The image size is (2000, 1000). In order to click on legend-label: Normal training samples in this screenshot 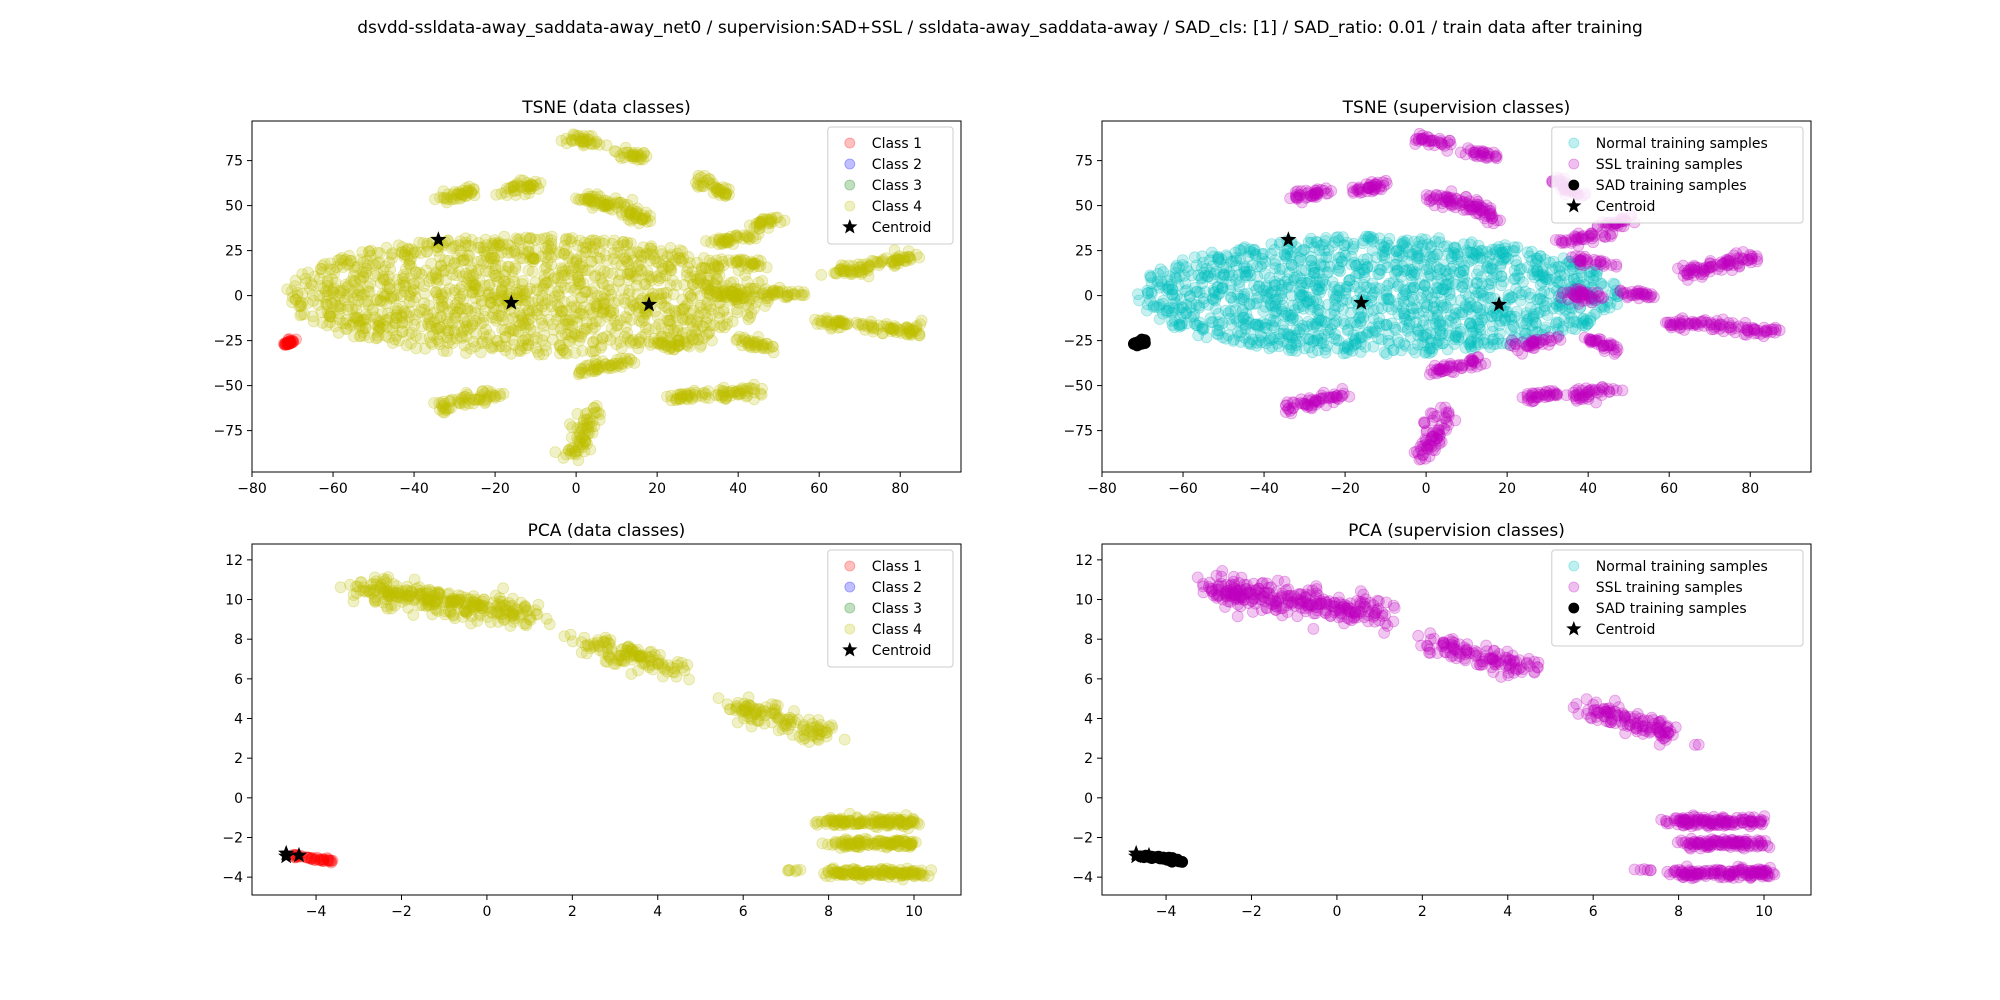, I will do `click(1682, 144)`.